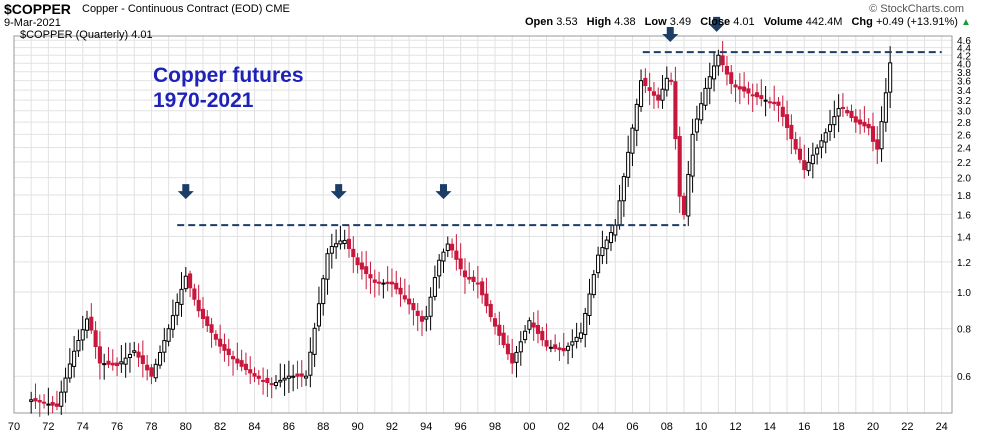 This screenshot has width=990, height=438. I want to click on credit-label: © StockCharts.com, so click(916, 9).